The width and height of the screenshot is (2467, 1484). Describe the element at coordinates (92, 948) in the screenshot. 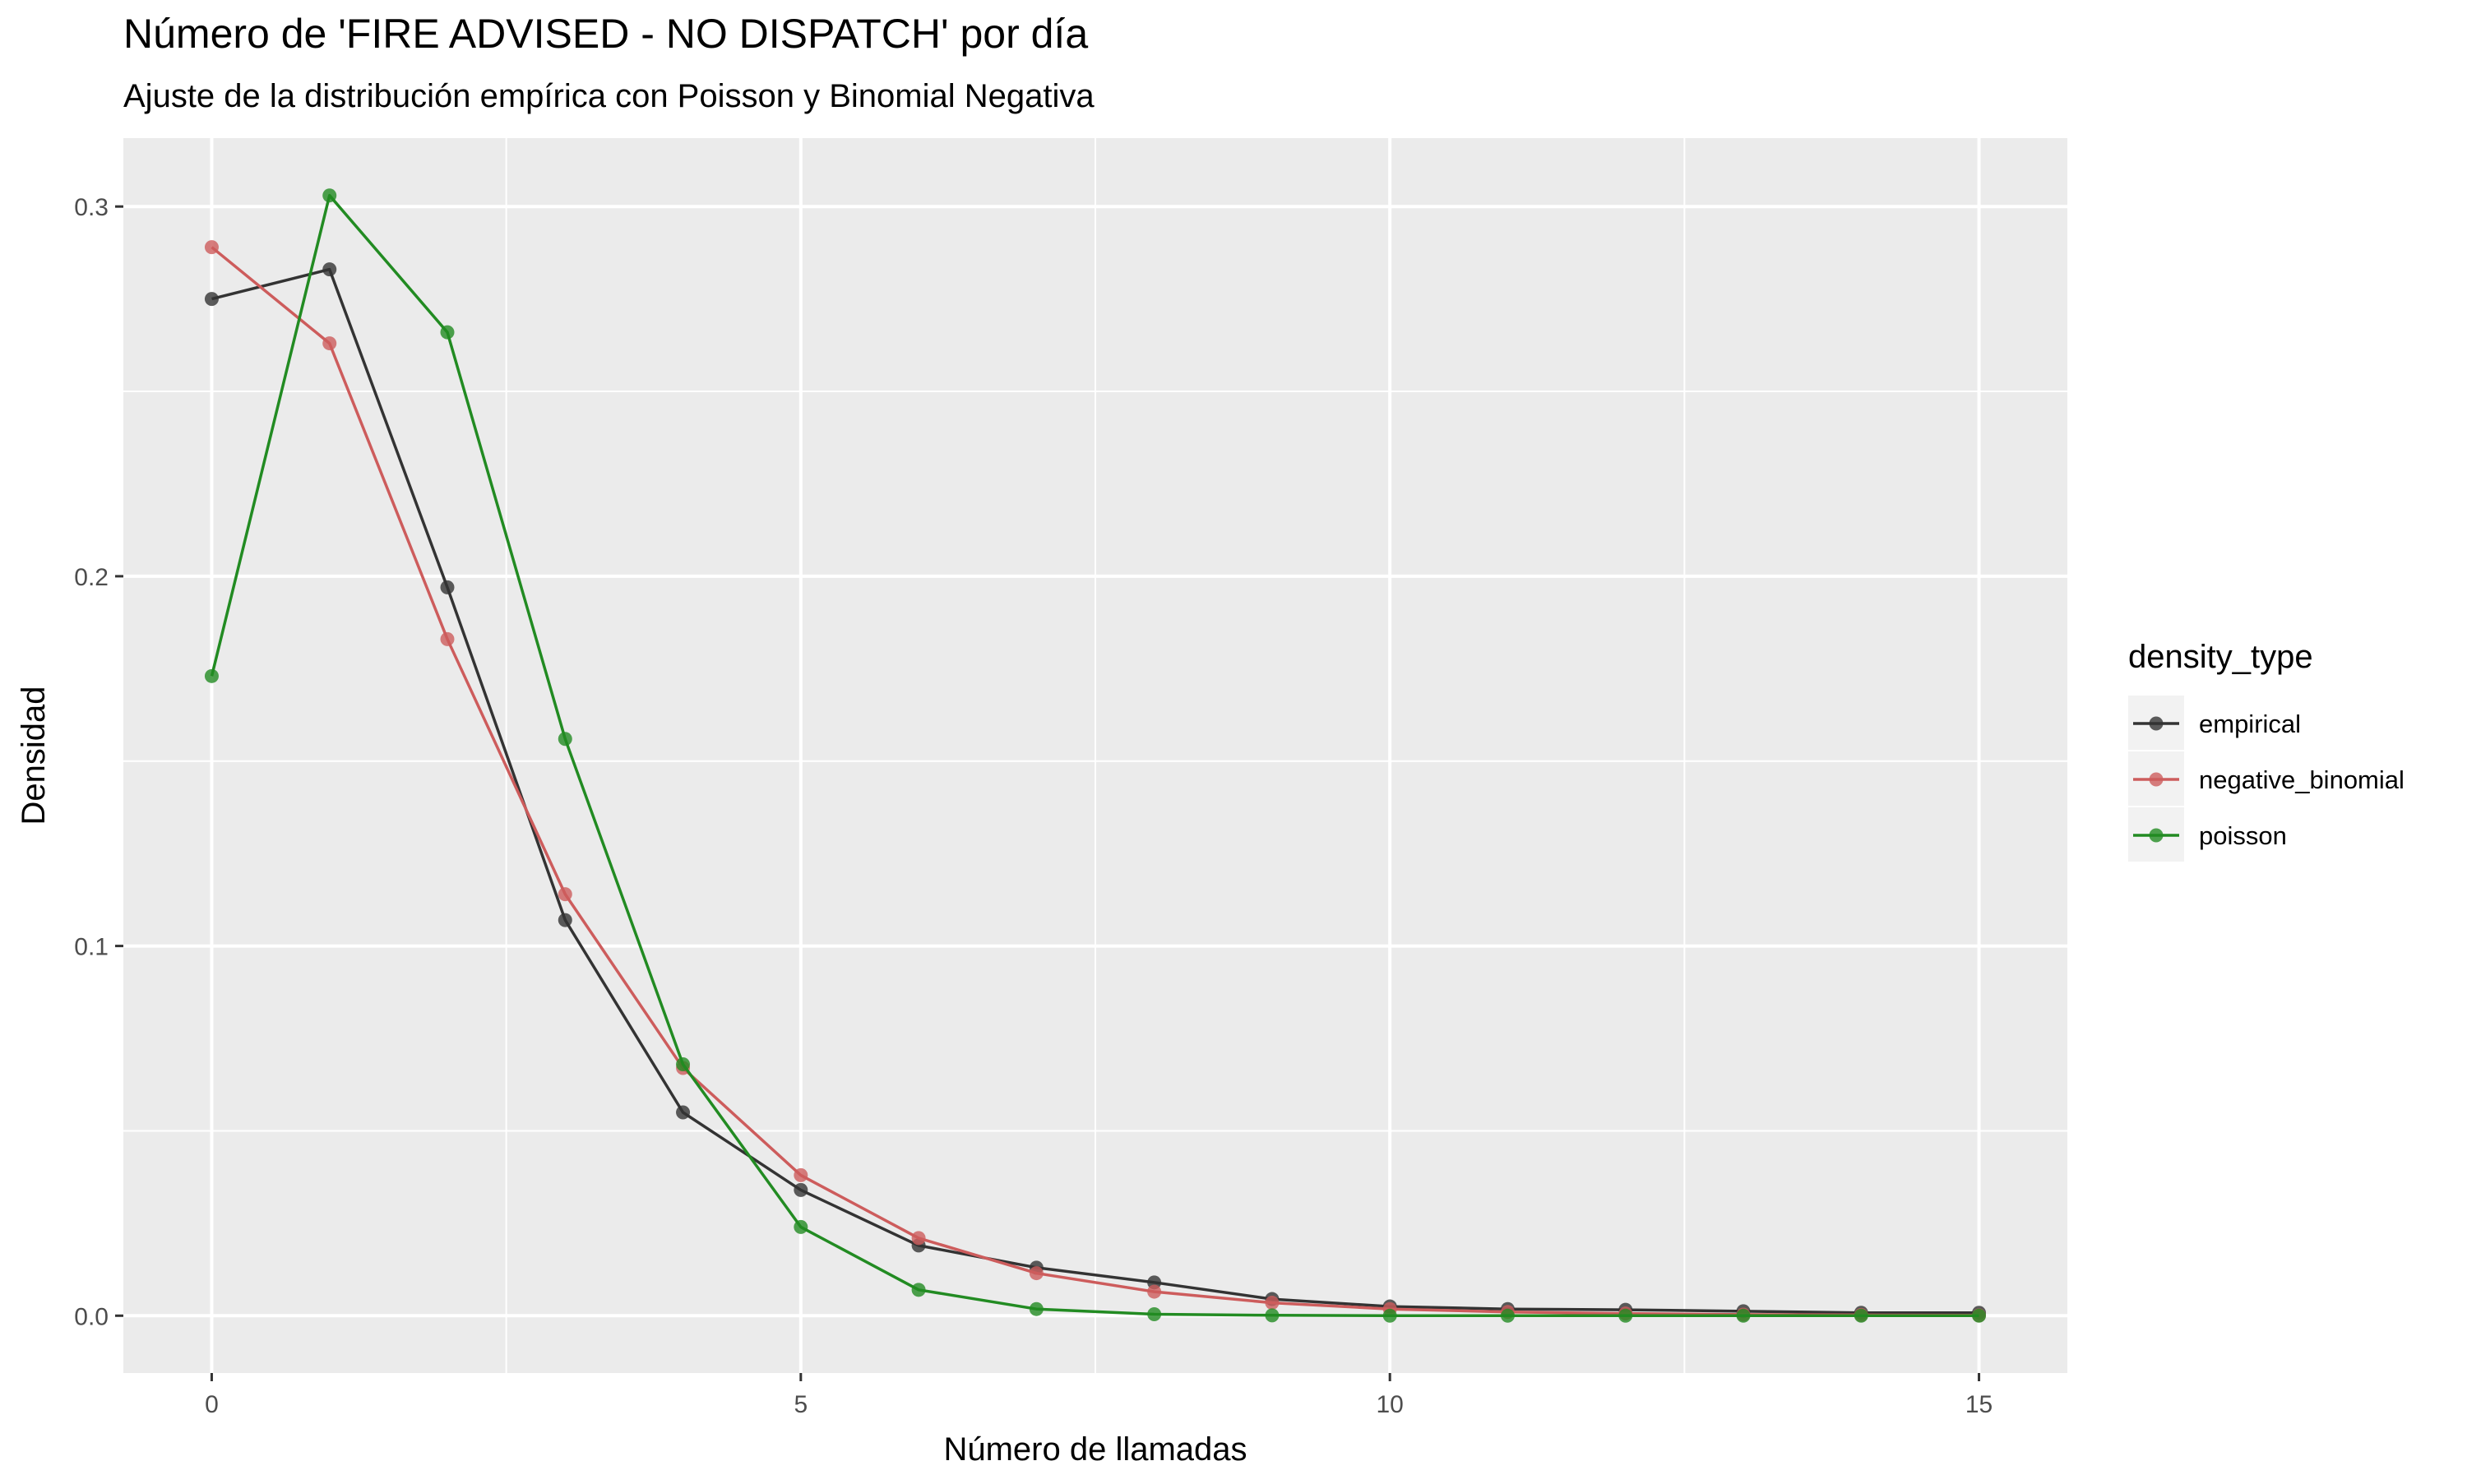

I see `y-tick-label: 0.1` at that location.